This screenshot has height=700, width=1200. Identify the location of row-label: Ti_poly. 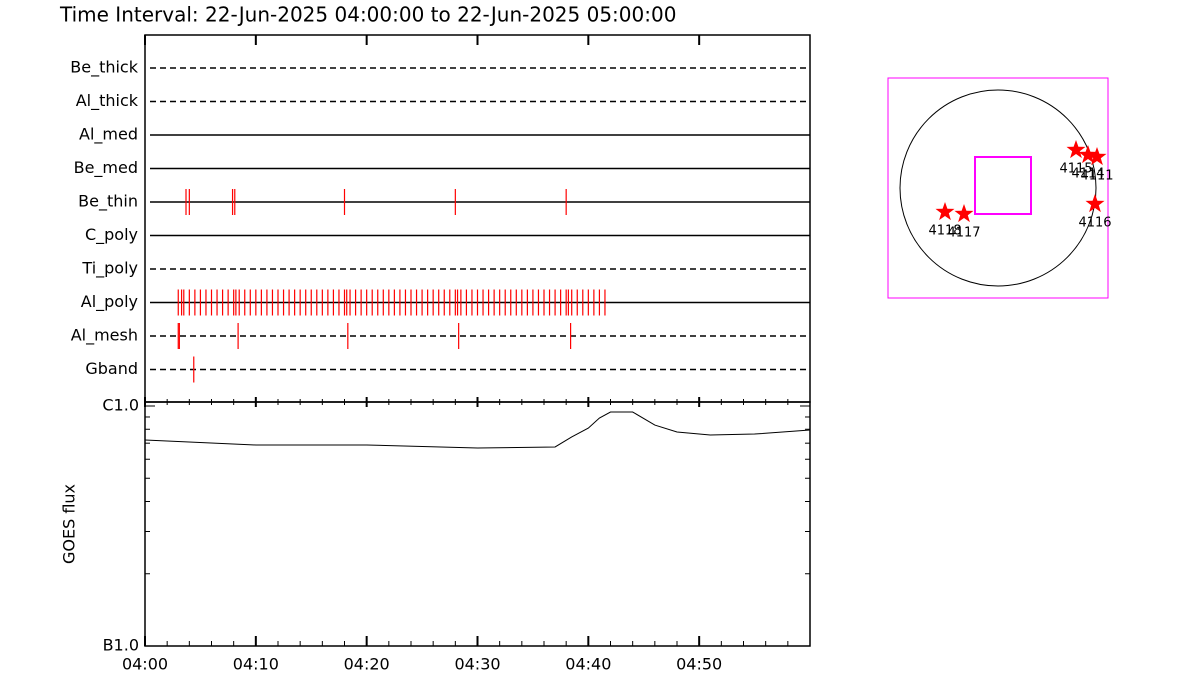
(109, 269).